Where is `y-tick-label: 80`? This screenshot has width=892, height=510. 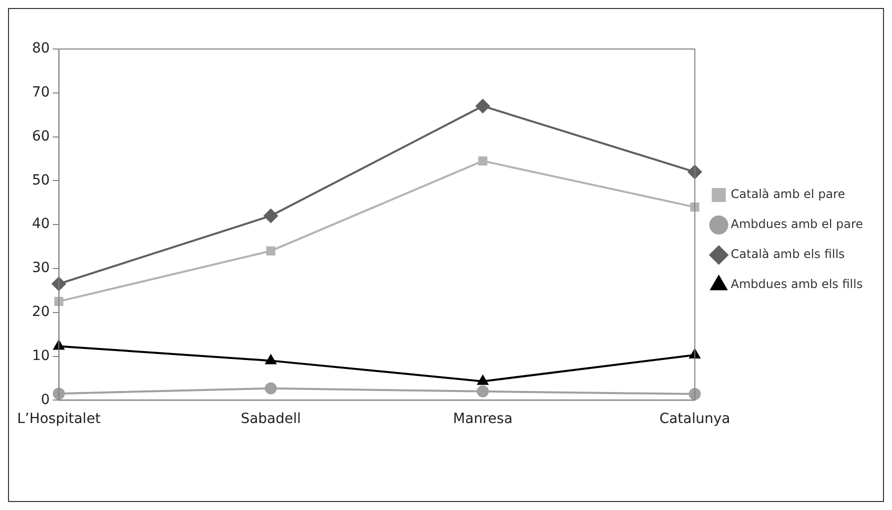
y-tick-label: 80 is located at coordinates (41, 48).